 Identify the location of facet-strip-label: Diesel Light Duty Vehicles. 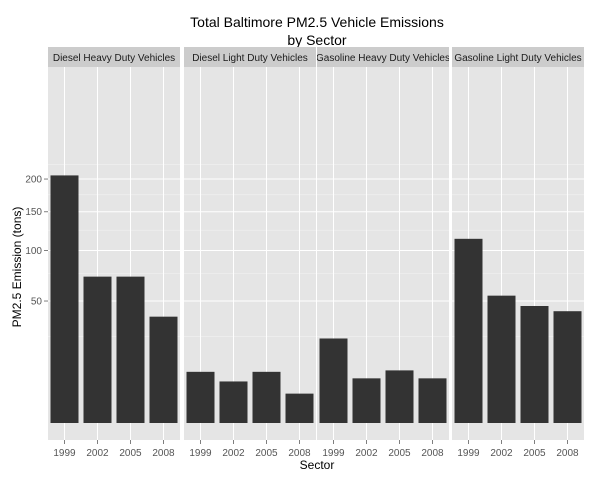
(250, 58).